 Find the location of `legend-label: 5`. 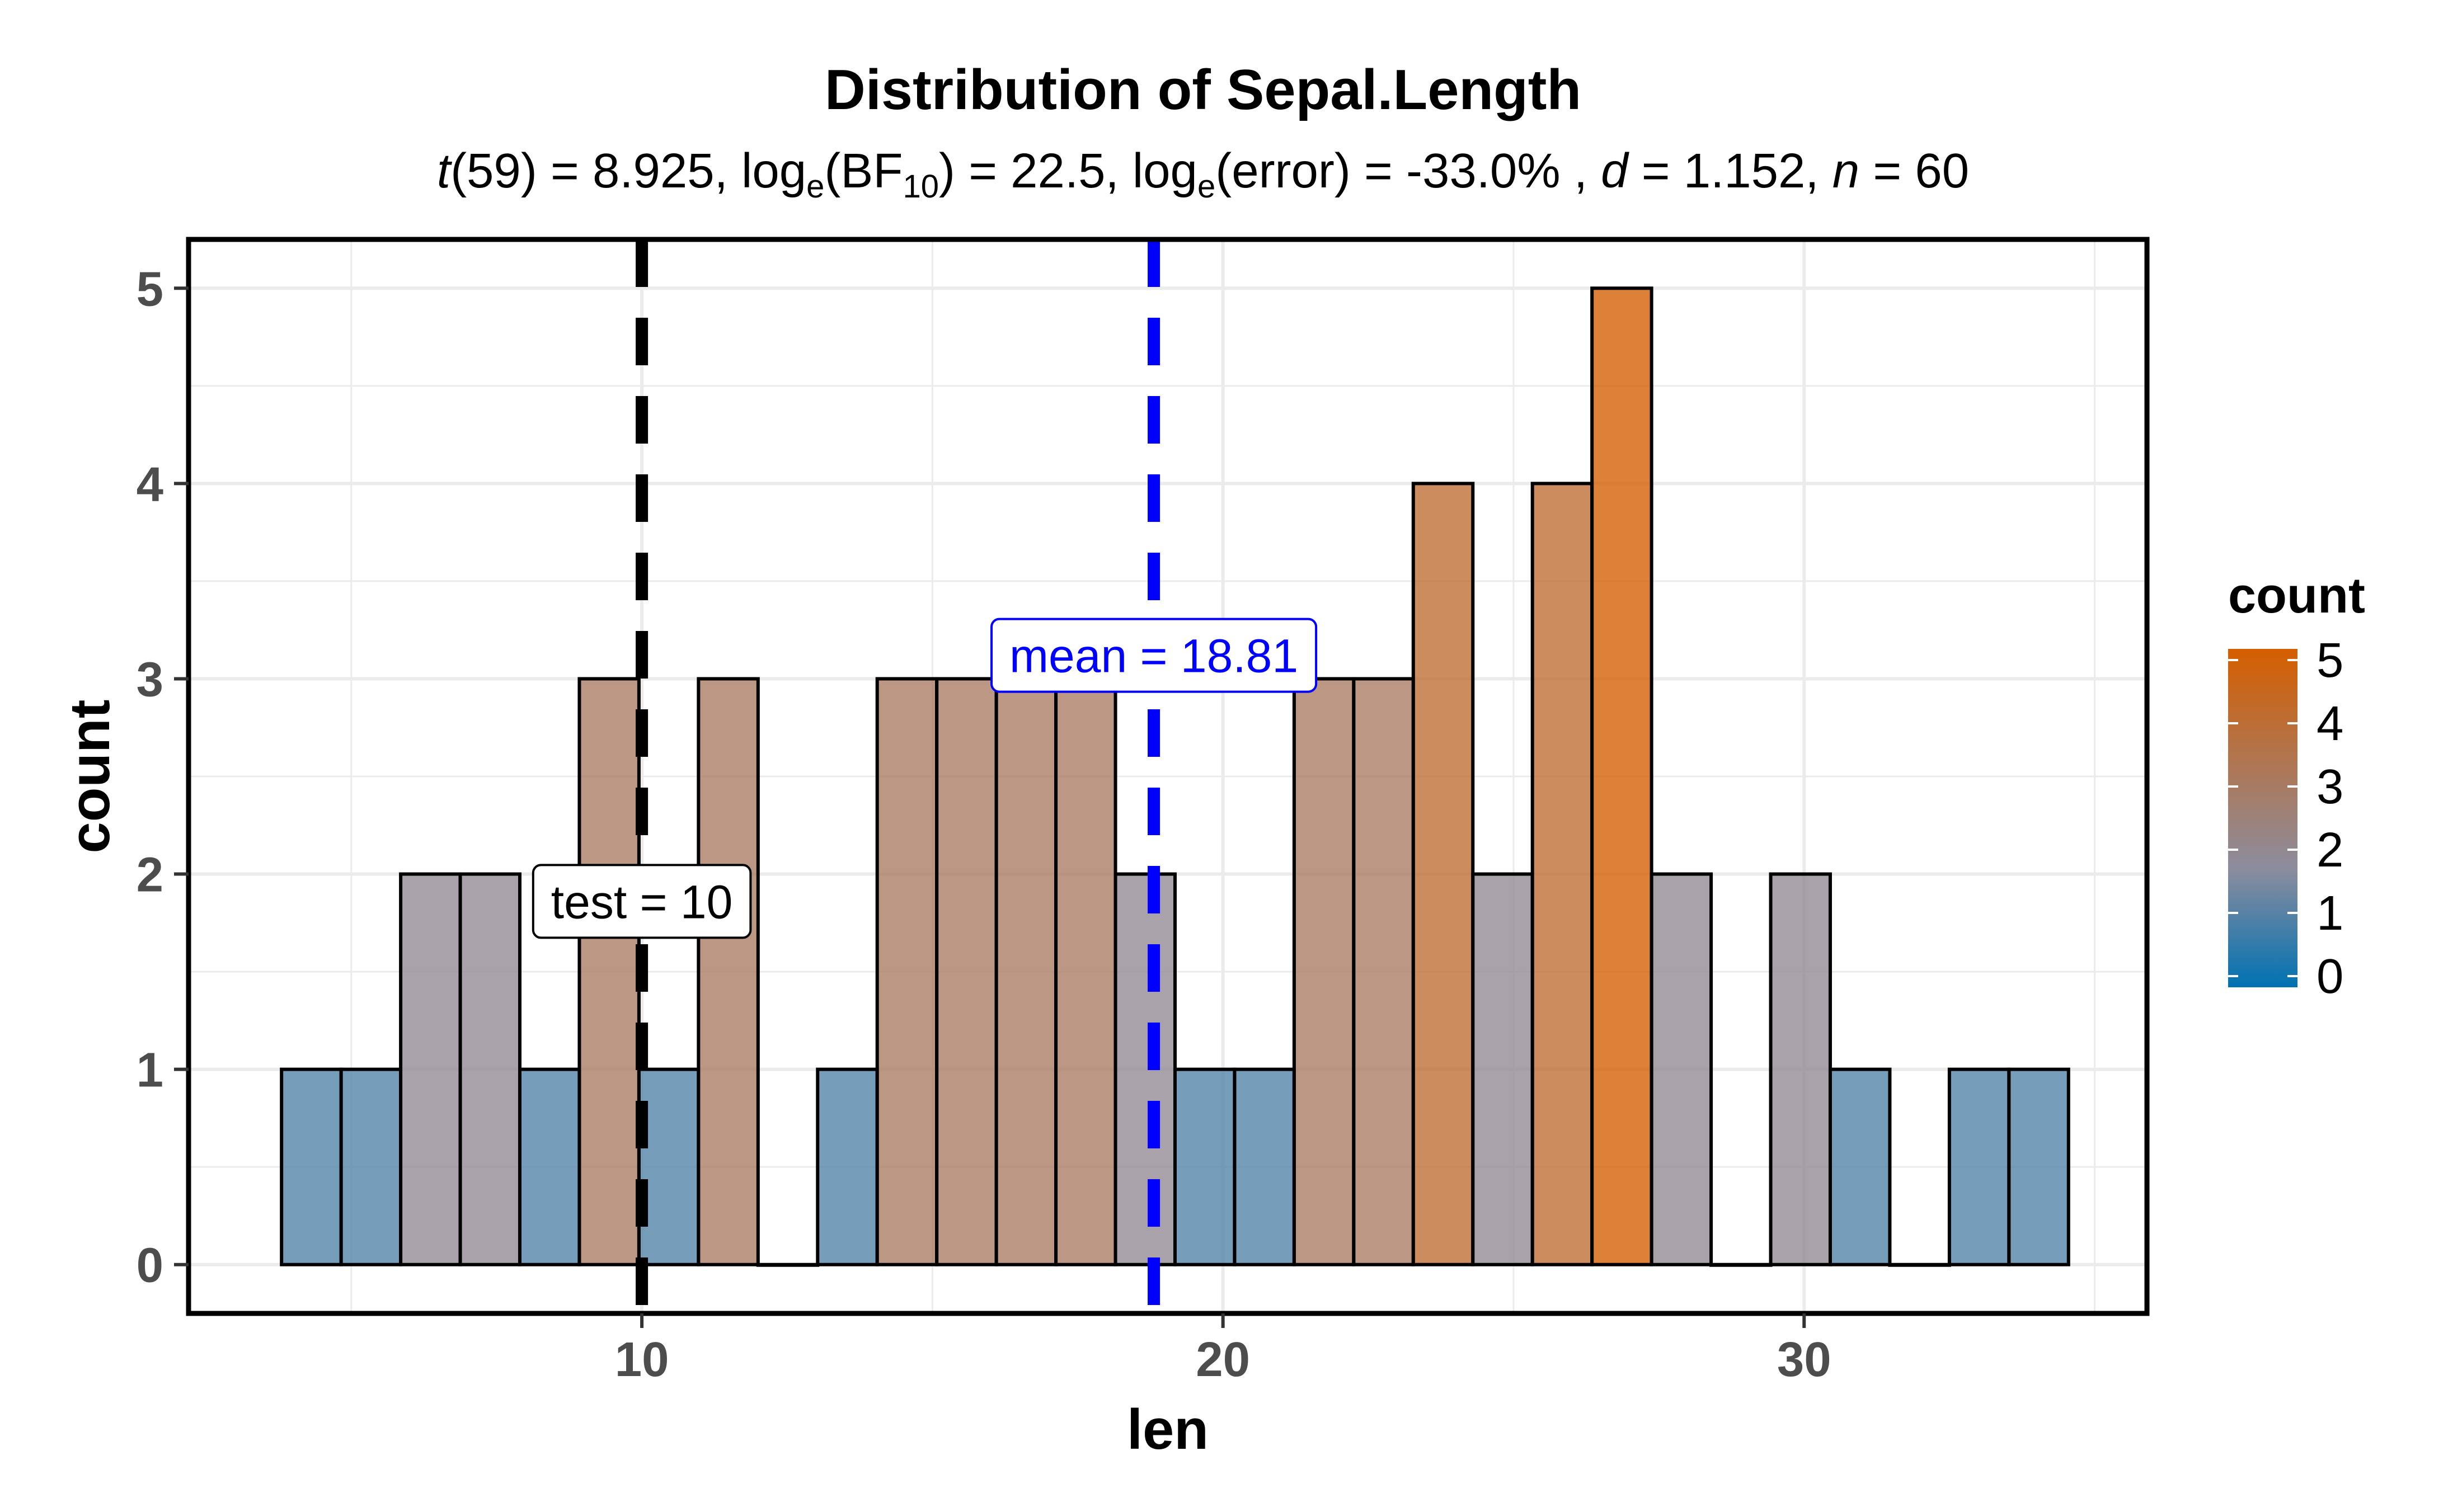

legend-label: 5 is located at coordinates (2330, 660).